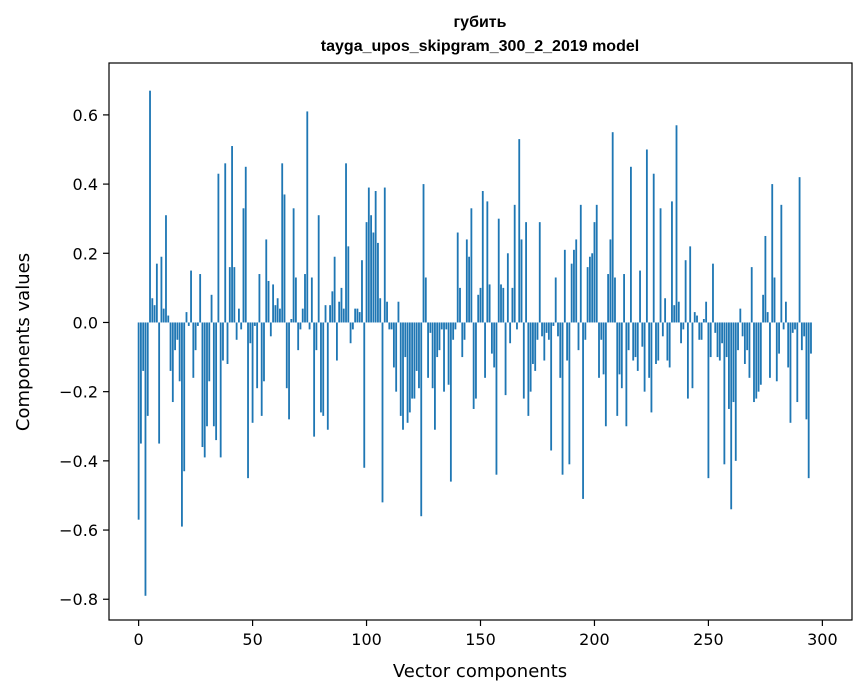 This screenshot has height=696, width=867. Describe the element at coordinates (139, 639) in the screenshot. I see `x-tick-label-0: 0` at that location.